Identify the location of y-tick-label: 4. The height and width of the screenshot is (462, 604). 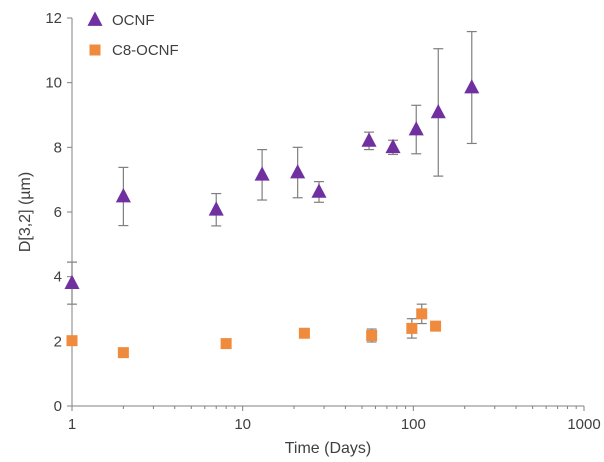
(58, 277).